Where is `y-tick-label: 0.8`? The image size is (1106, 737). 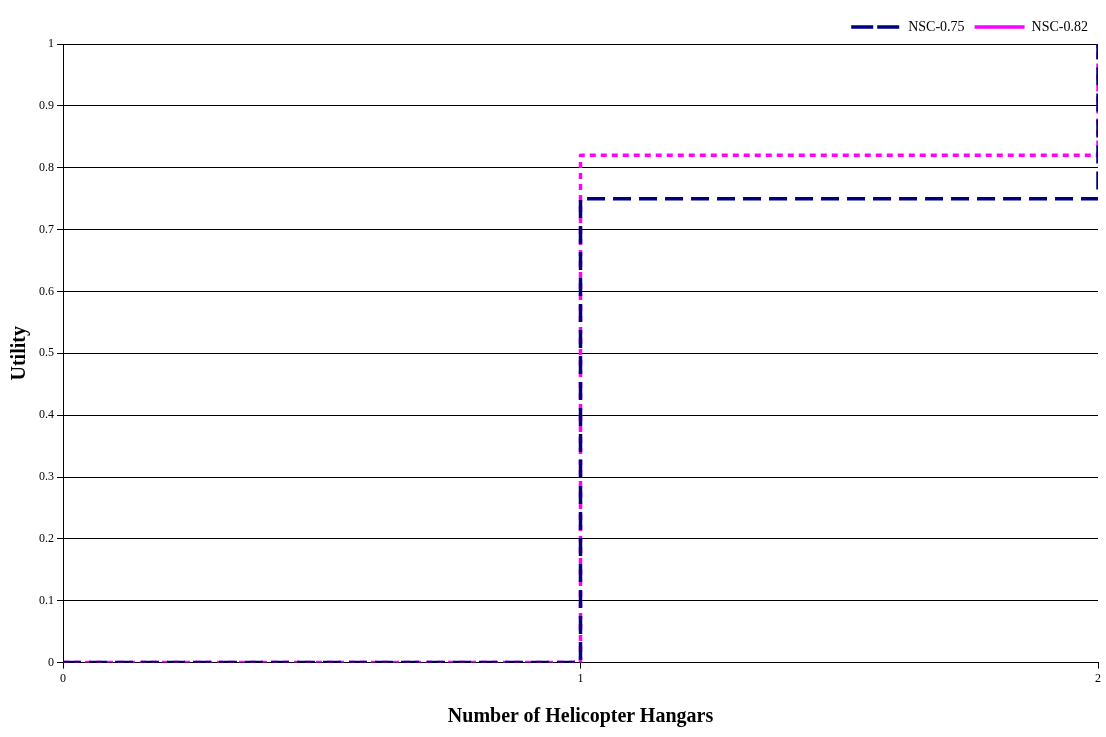
y-tick-label: 0.8 is located at coordinates (46, 166).